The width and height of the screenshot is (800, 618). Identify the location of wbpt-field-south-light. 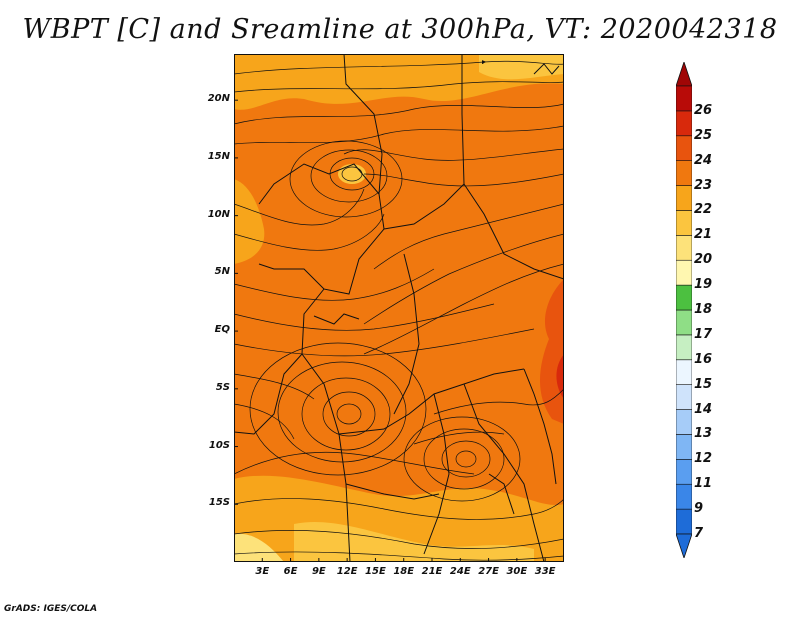
(414, 542).